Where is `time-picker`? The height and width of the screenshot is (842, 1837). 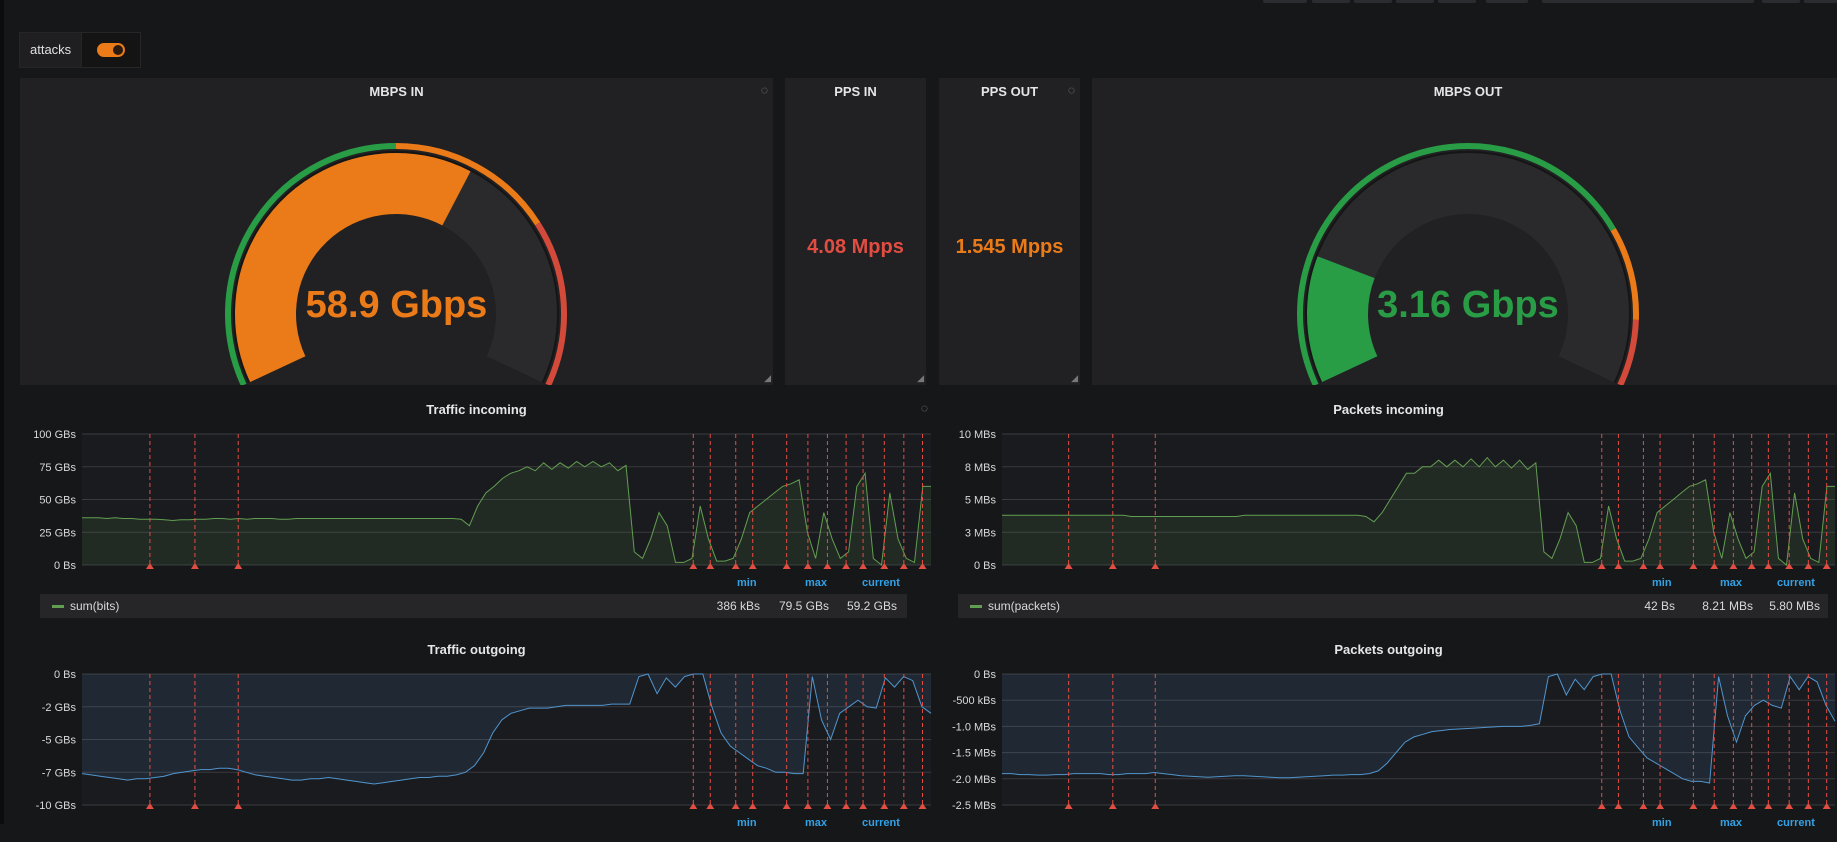
time-picker is located at coordinates (1648, 1).